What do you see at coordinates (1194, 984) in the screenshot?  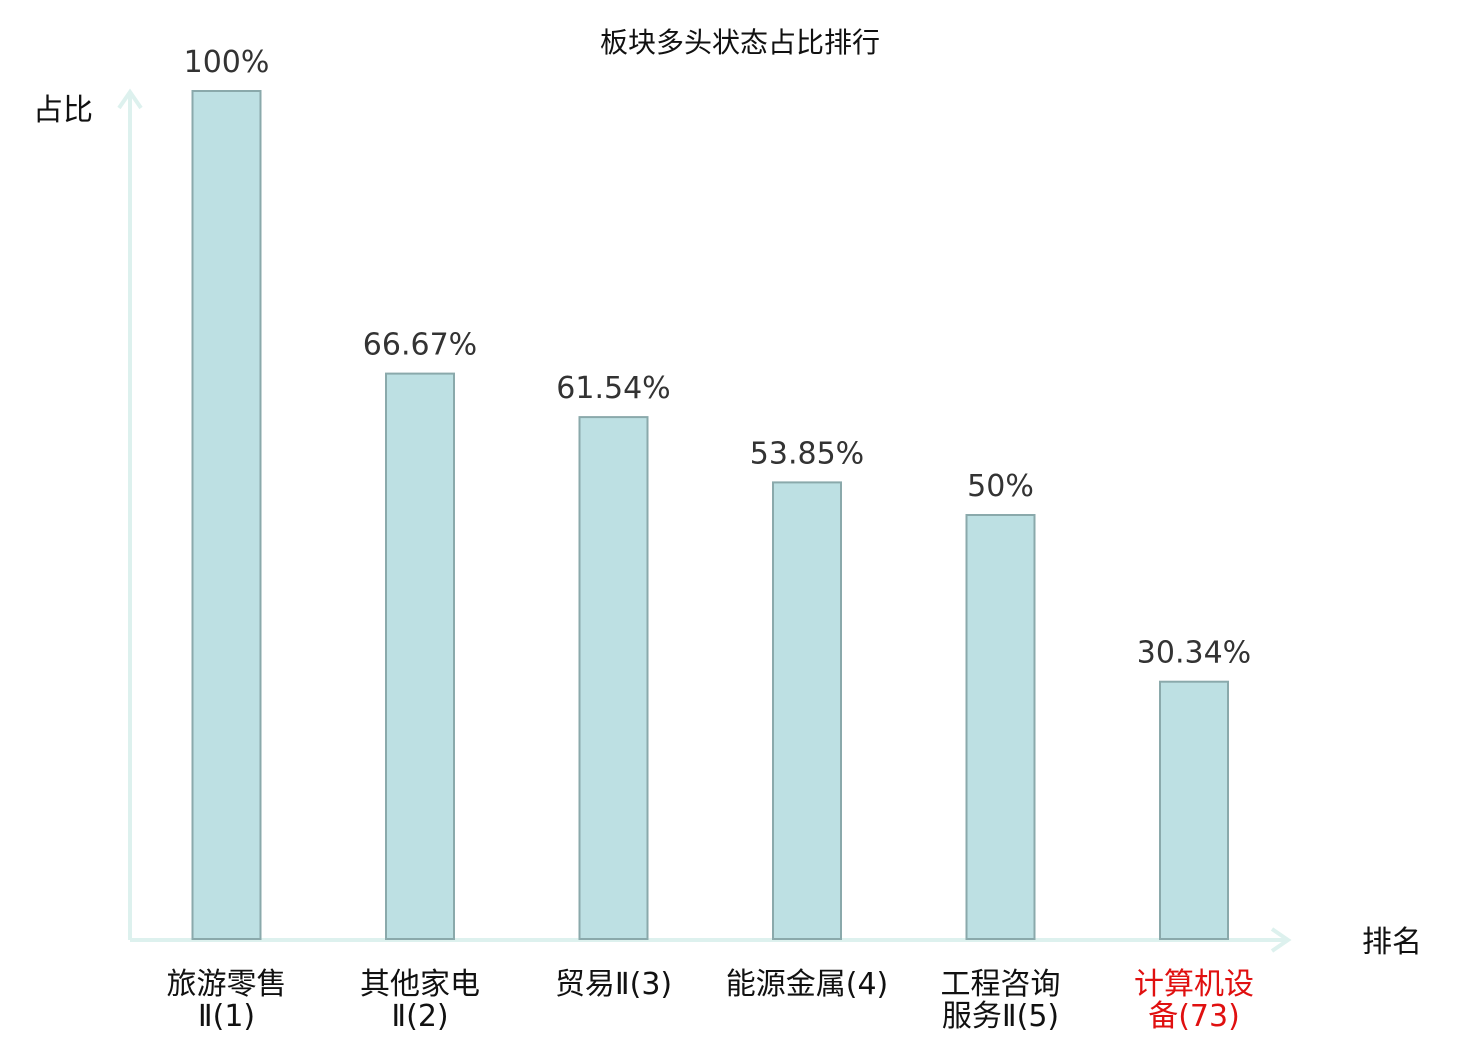 I see `category-label-6-line-1: 计算机设` at bounding box center [1194, 984].